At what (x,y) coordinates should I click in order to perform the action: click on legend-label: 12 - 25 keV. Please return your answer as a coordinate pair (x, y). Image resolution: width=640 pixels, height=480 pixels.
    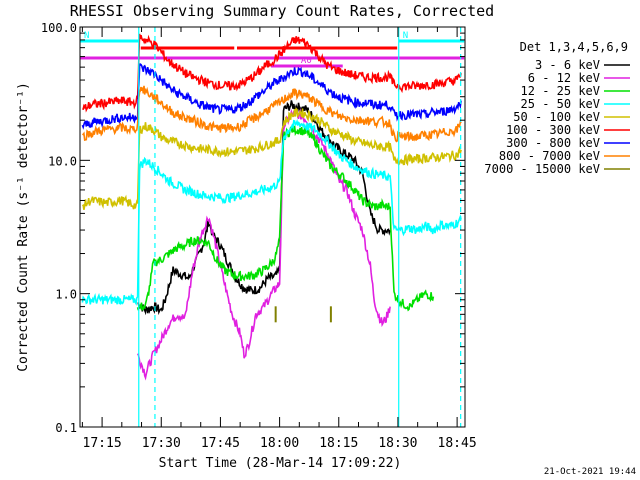
    Looking at the image, I should click on (560, 91).